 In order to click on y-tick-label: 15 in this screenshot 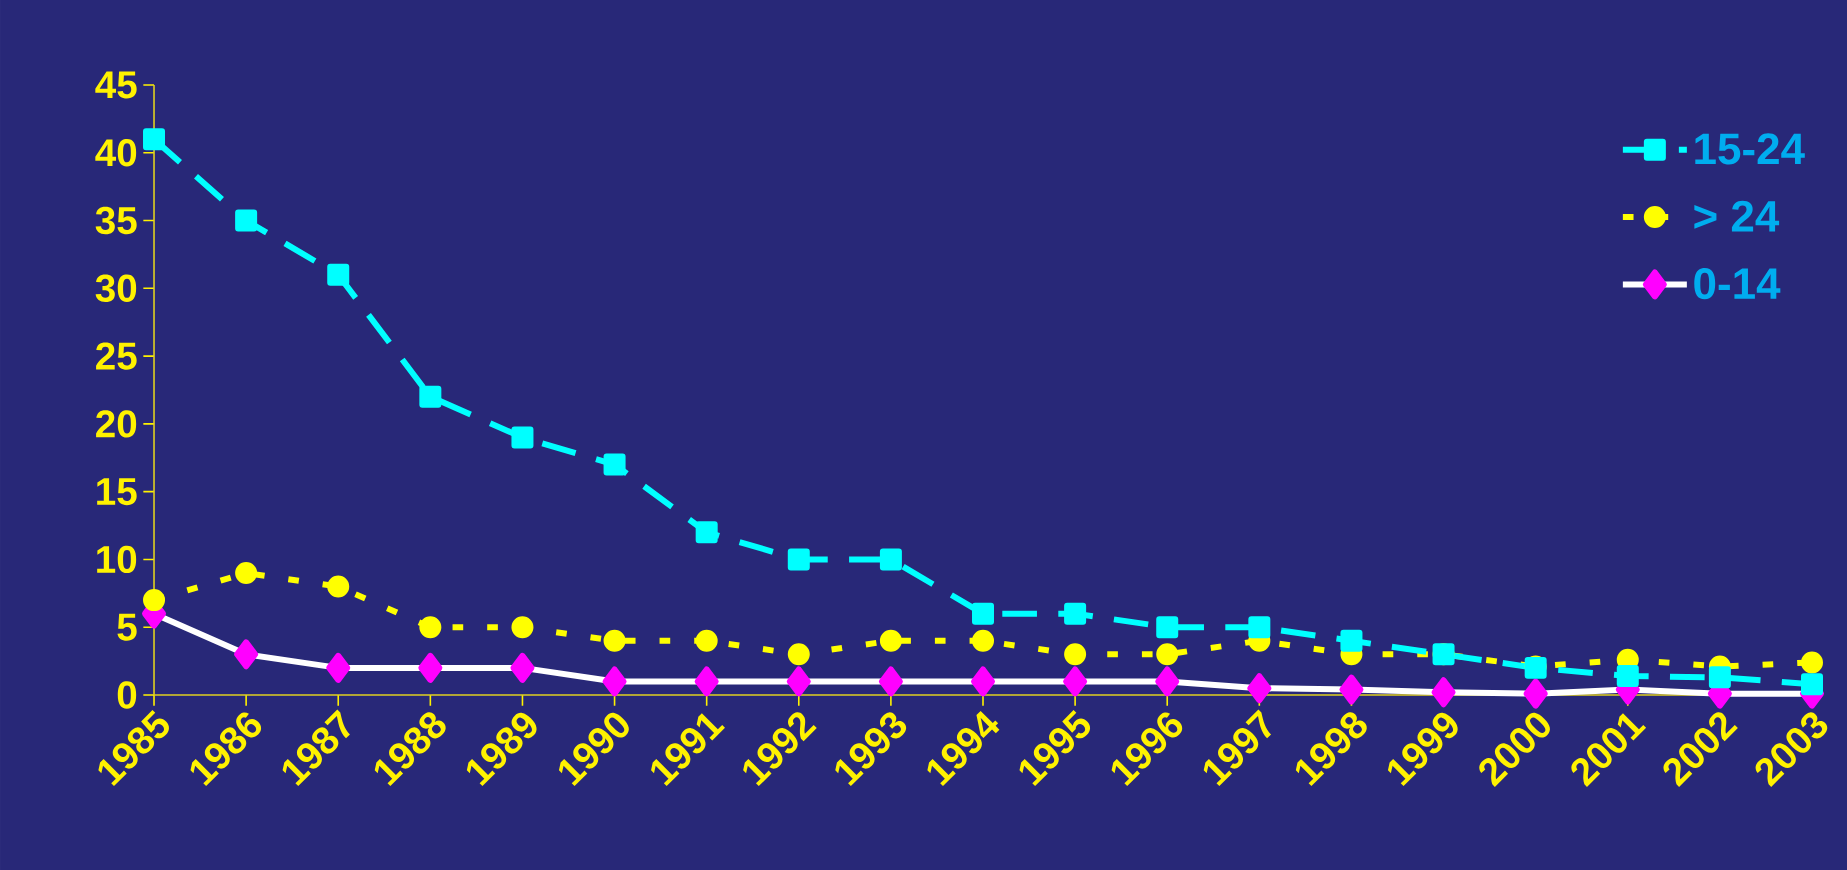, I will do `click(117, 492)`.